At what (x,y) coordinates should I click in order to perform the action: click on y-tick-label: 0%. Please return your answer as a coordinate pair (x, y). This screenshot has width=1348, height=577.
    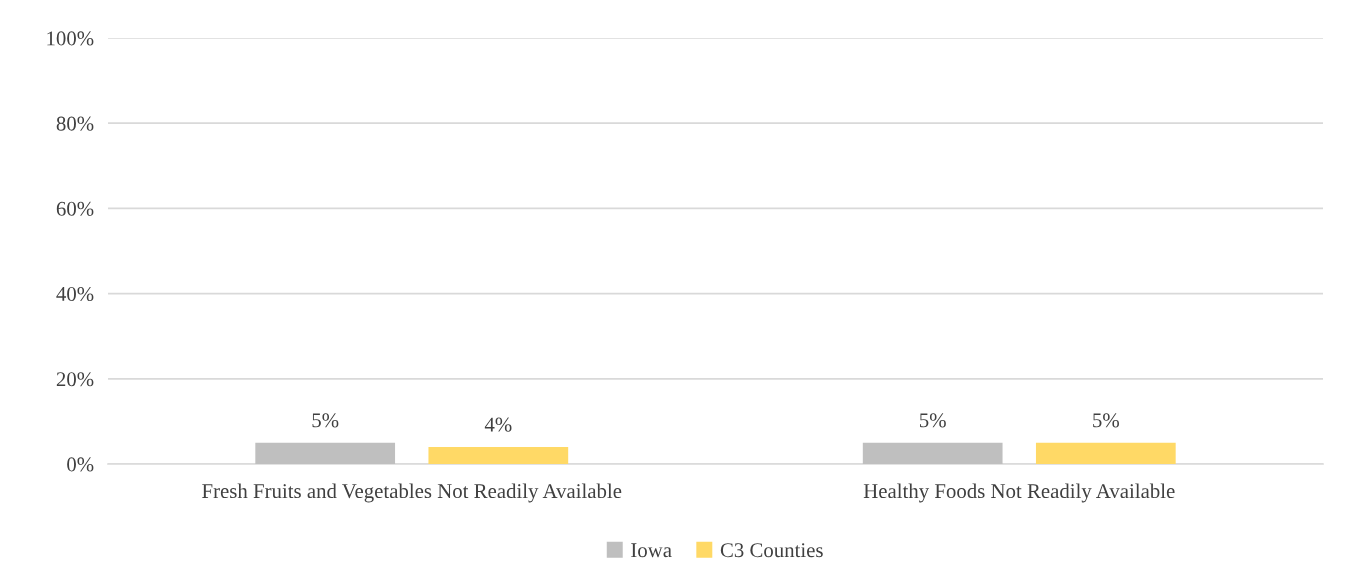
    Looking at the image, I should click on (80, 464).